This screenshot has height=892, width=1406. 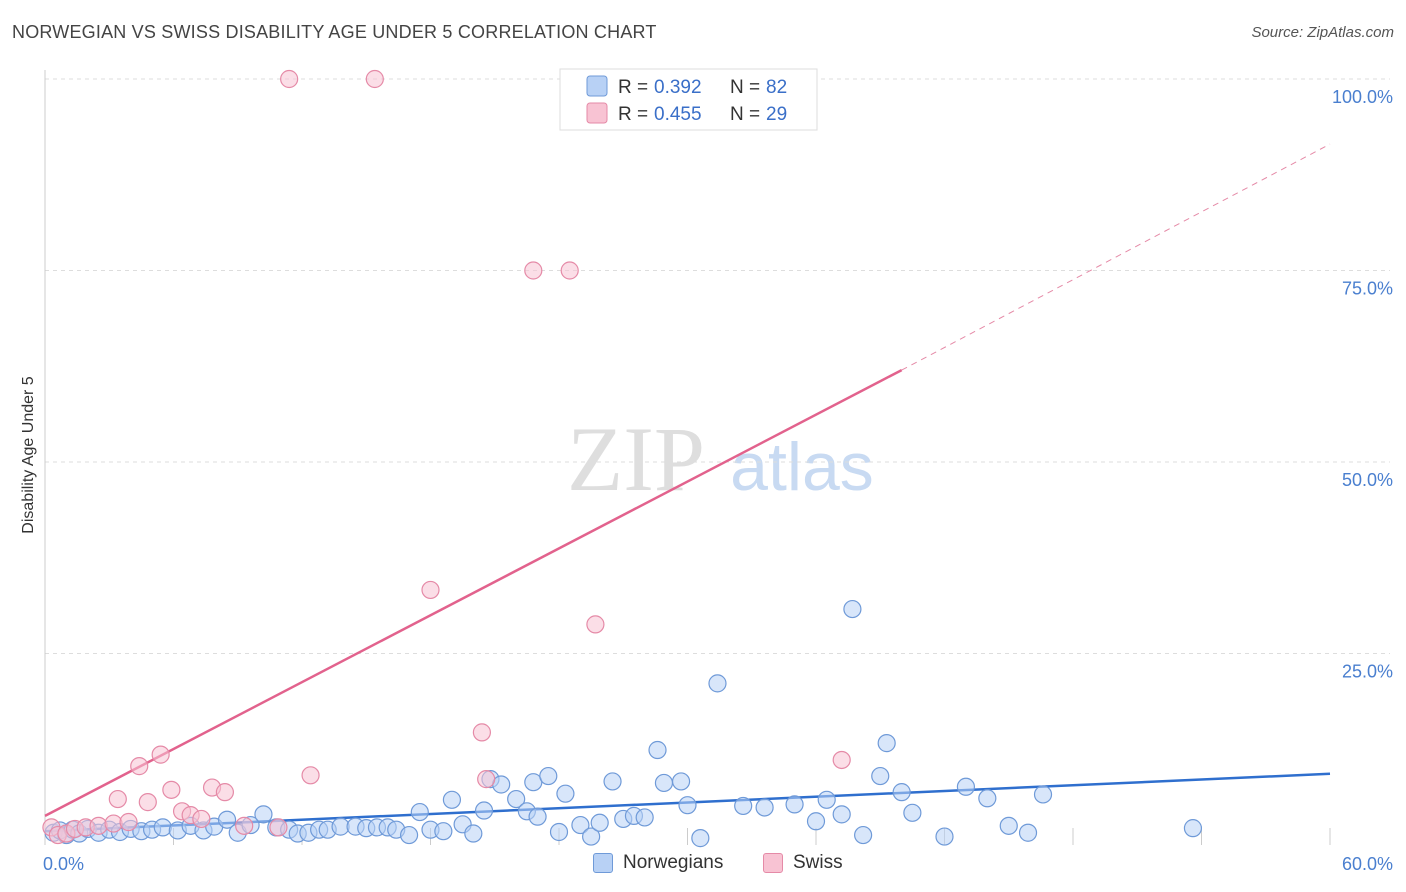 What do you see at coordinates (678, 114) in the screenshot?
I see `legend-r-value-swiss: 0.455` at bounding box center [678, 114].